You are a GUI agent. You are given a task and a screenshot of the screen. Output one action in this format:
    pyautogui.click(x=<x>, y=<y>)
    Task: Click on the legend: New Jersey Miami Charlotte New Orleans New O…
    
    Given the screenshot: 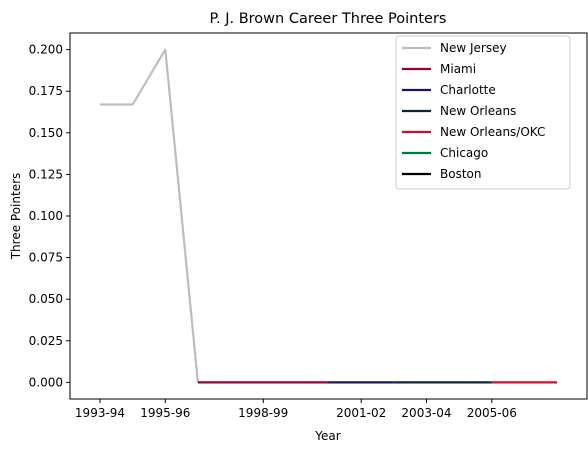 What is the action you would take?
    pyautogui.click(x=483, y=112)
    